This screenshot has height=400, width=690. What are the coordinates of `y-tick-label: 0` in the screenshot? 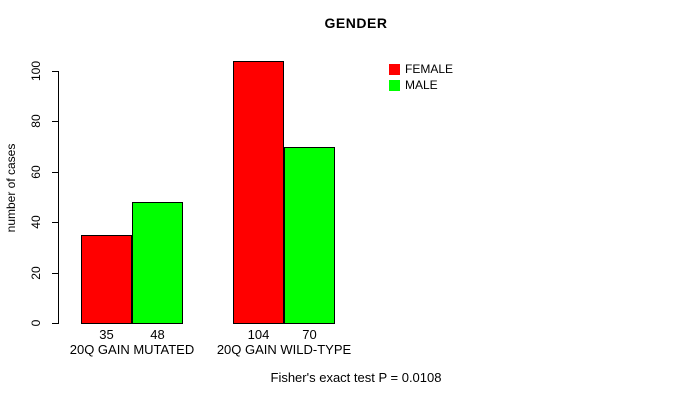 It's located at (36, 323).